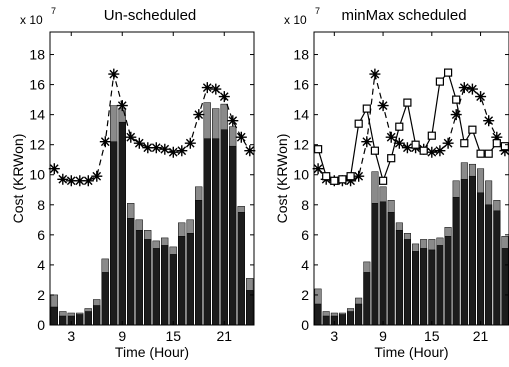 This screenshot has width=509, height=367. Describe the element at coordinates (295, 20) in the screenshot. I see `axis-multiplier: x 10` at that location.